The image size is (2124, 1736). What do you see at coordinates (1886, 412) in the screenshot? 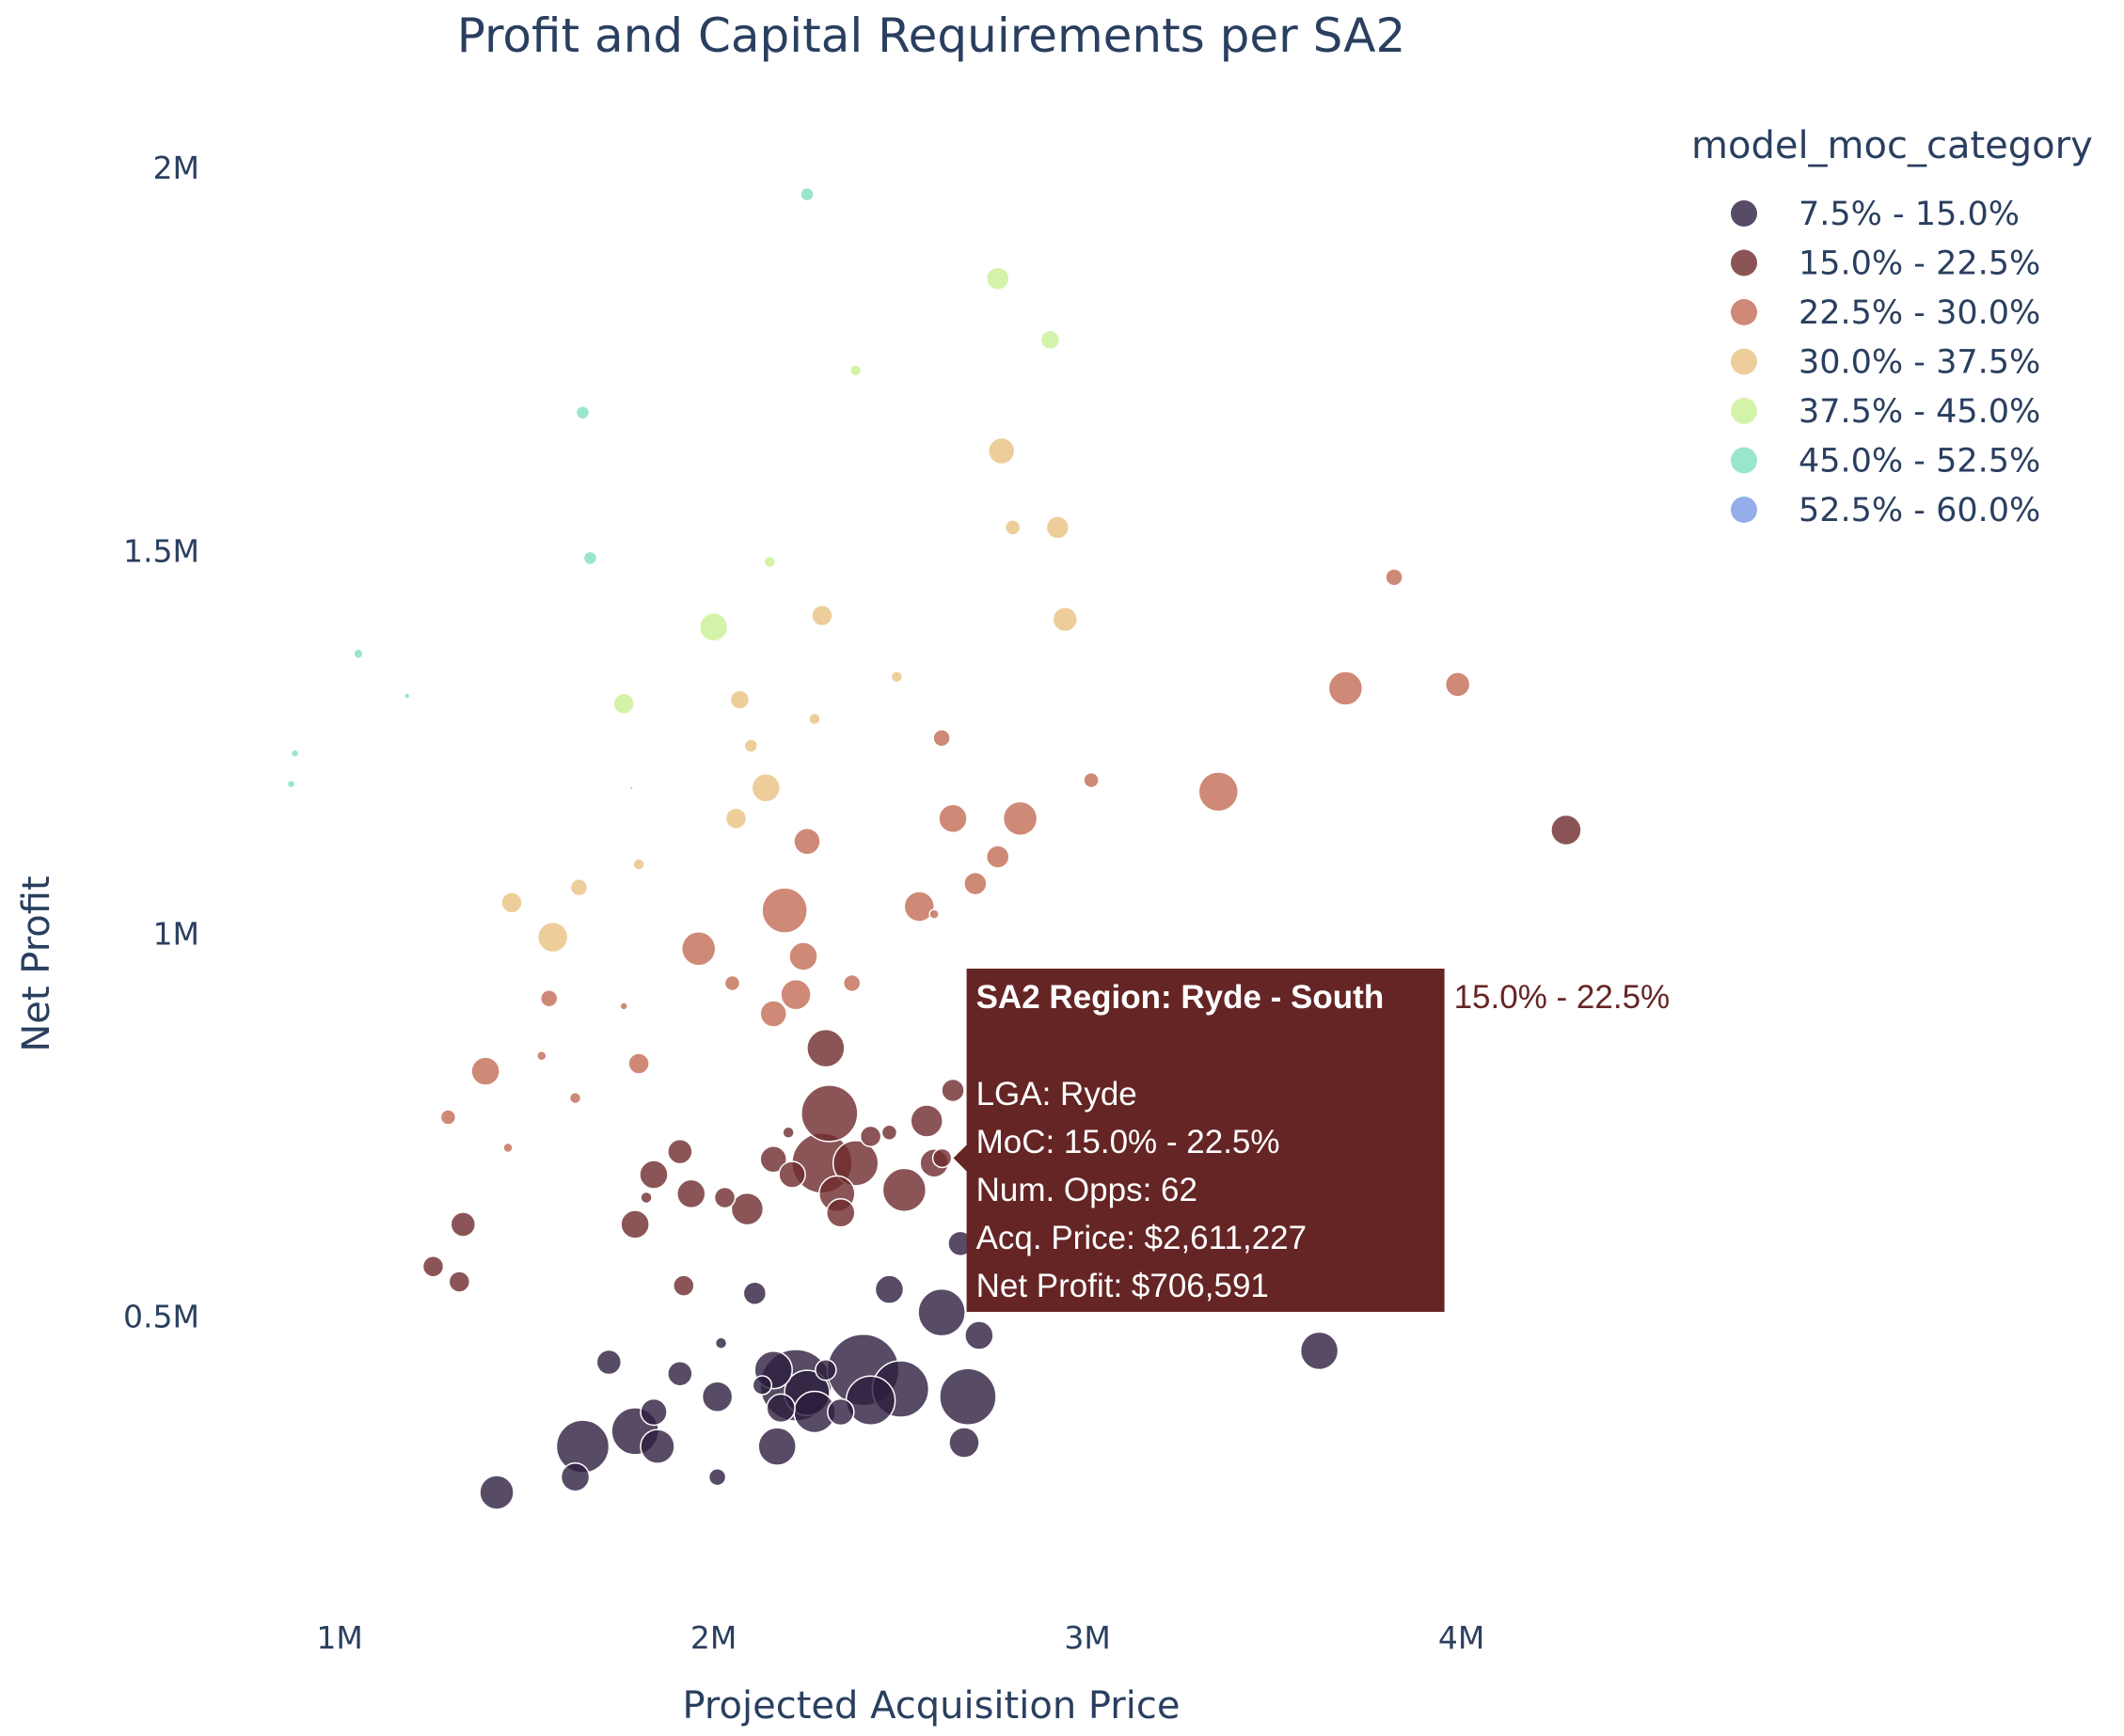
I see `legend-item: 37.5% - 45.0%` at bounding box center [1886, 412].